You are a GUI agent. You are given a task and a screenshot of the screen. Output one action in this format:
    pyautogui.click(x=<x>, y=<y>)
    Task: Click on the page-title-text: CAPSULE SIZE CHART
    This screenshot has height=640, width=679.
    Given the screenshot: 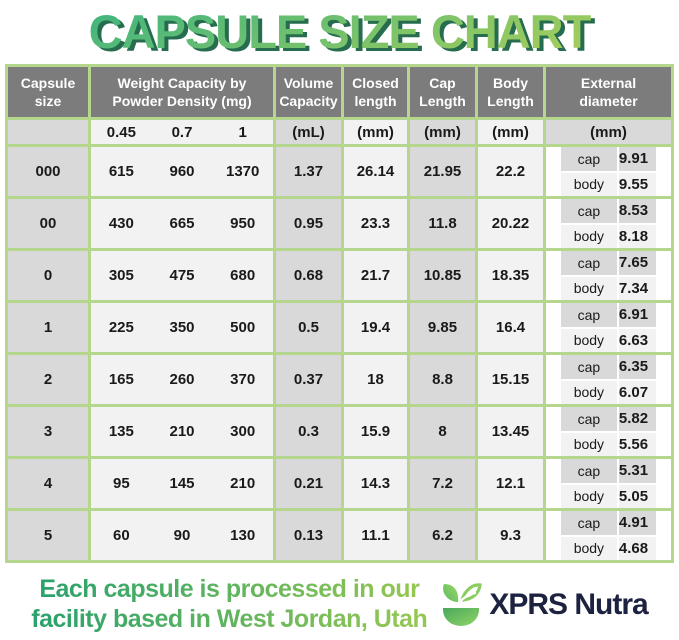 What is the action you would take?
    pyautogui.click(x=339, y=31)
    